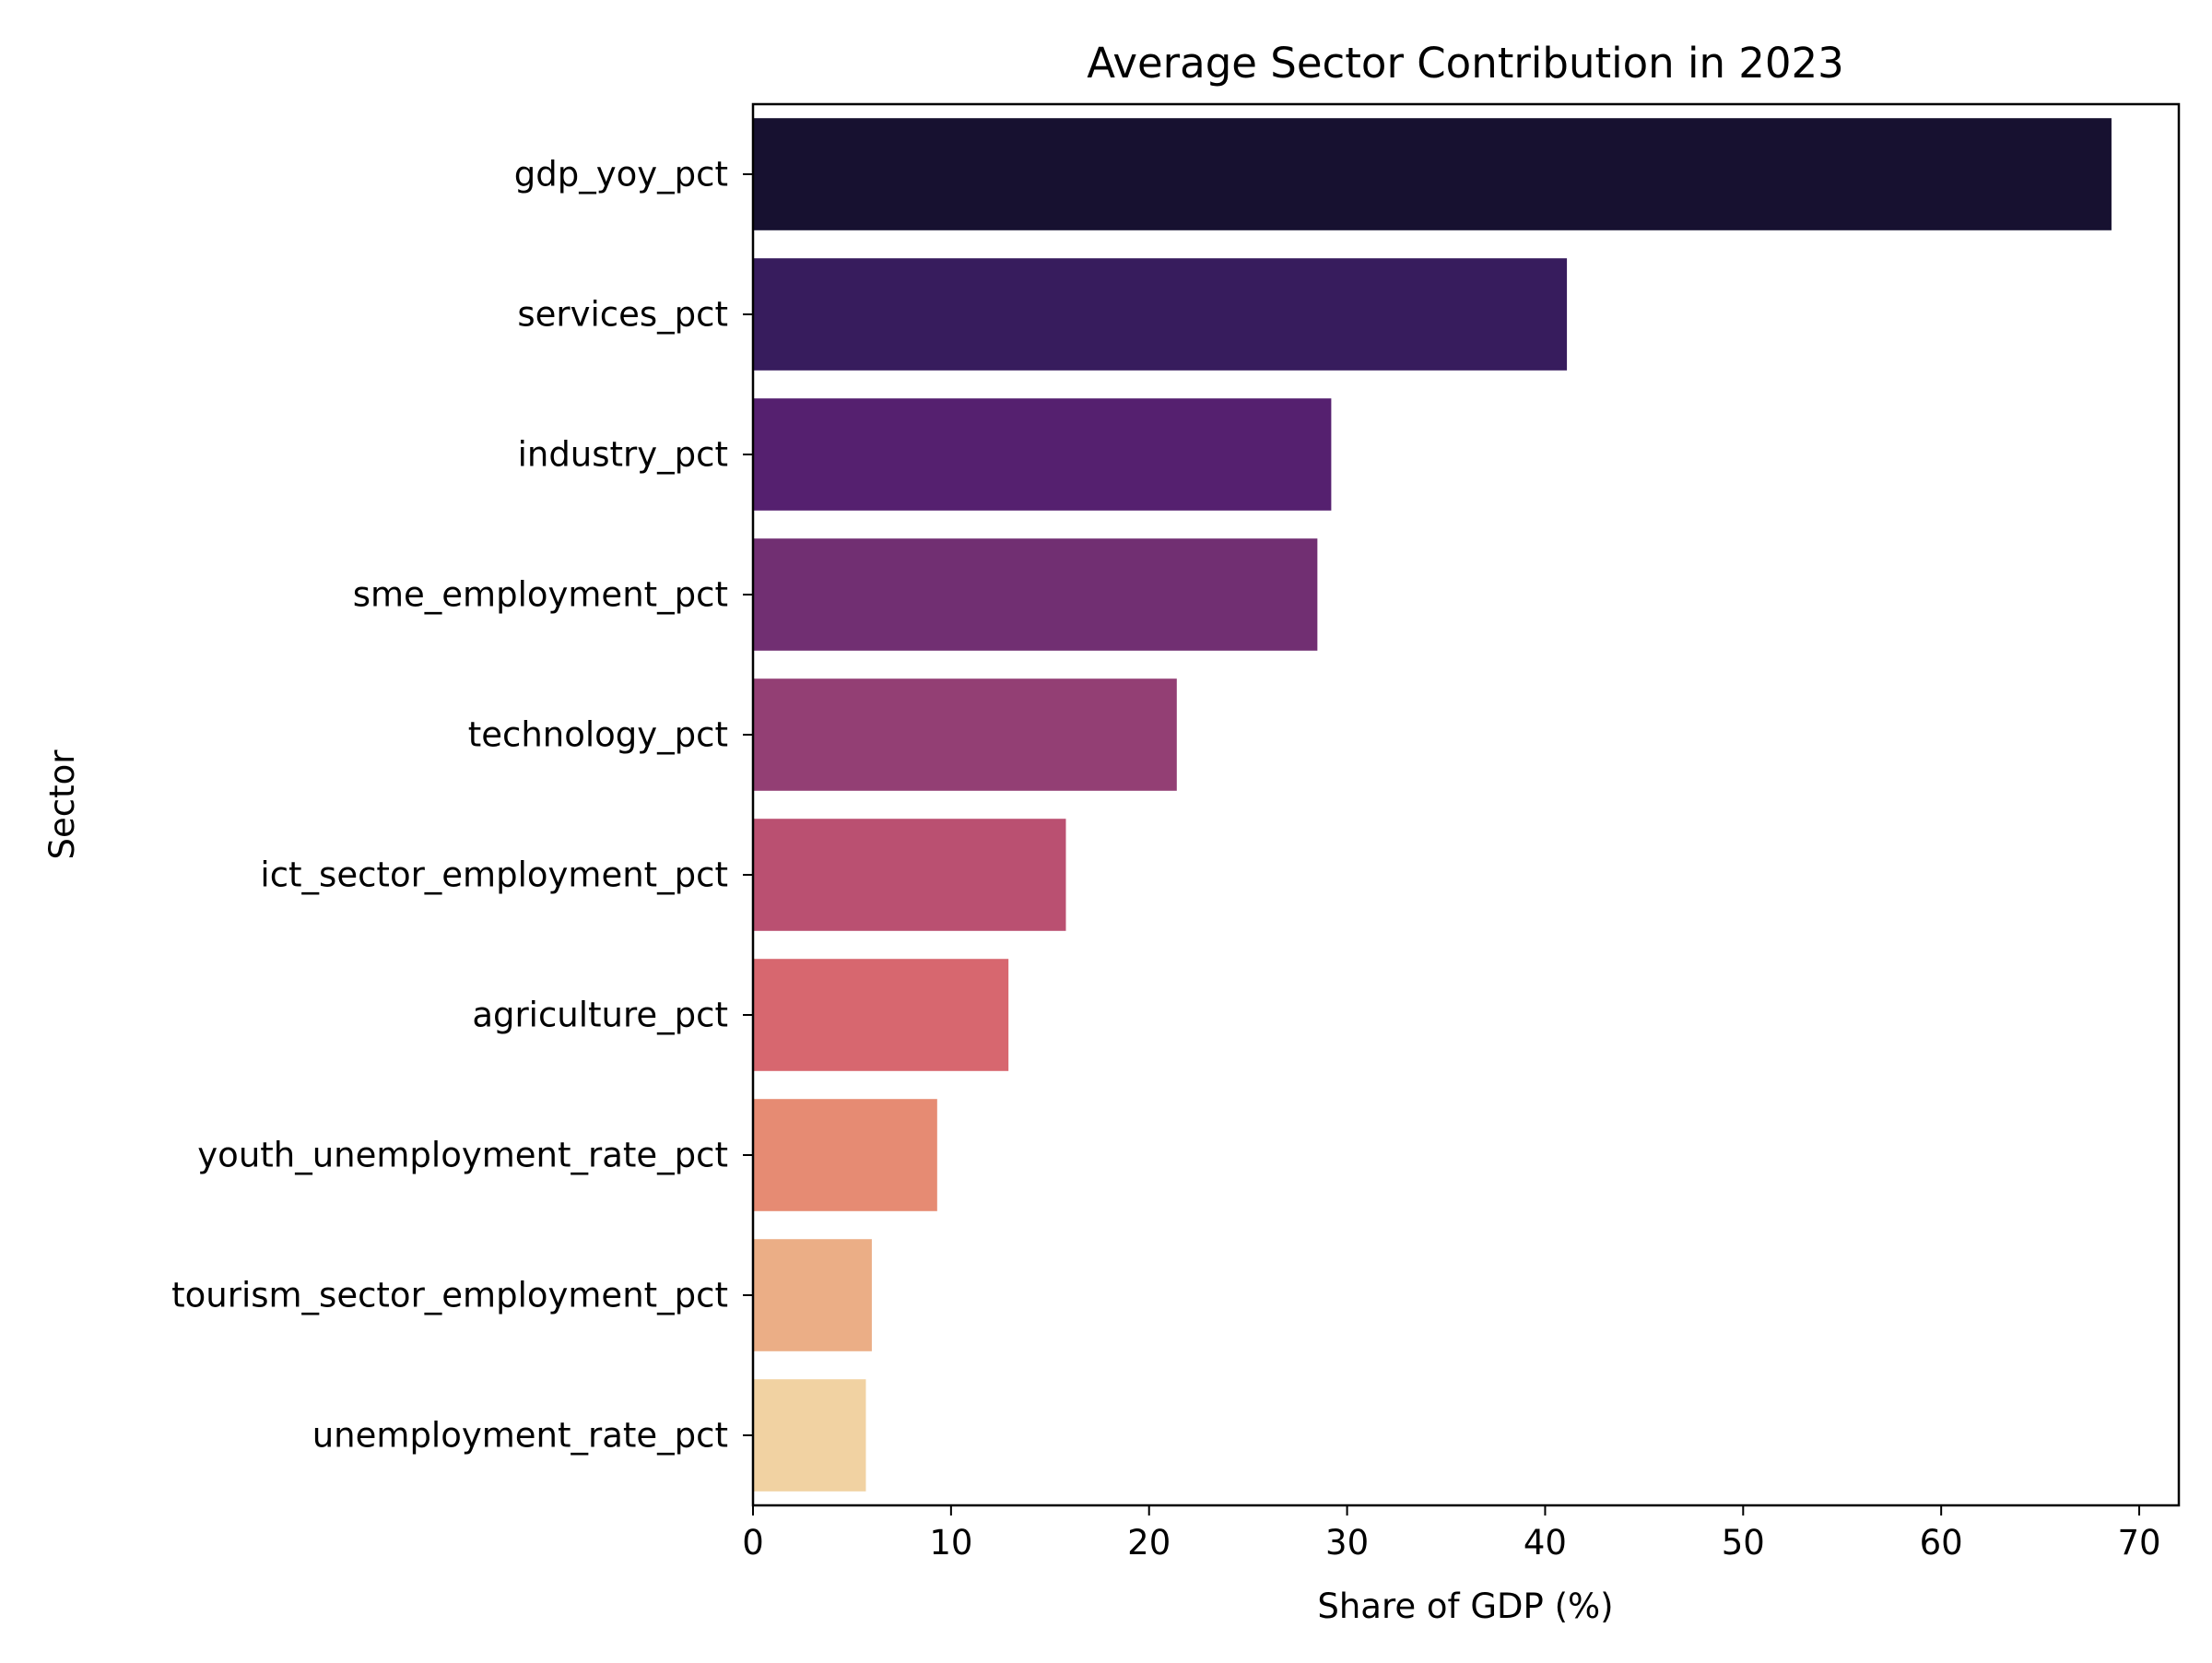 This screenshot has height=1663, width=2212. What do you see at coordinates (621, 175) in the screenshot?
I see `y-tick-label: gdp_yoy_pct` at bounding box center [621, 175].